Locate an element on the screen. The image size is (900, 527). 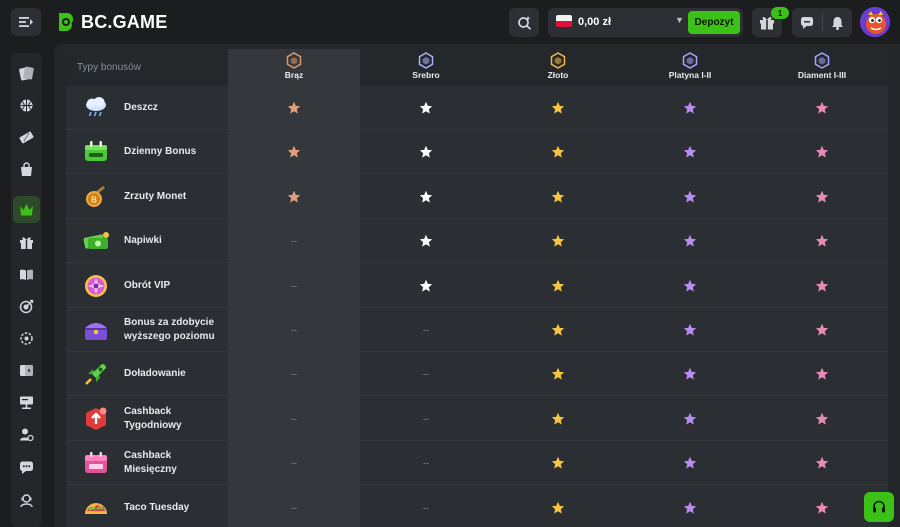
sidebar-item-lottery is located at coordinates (26, 137).